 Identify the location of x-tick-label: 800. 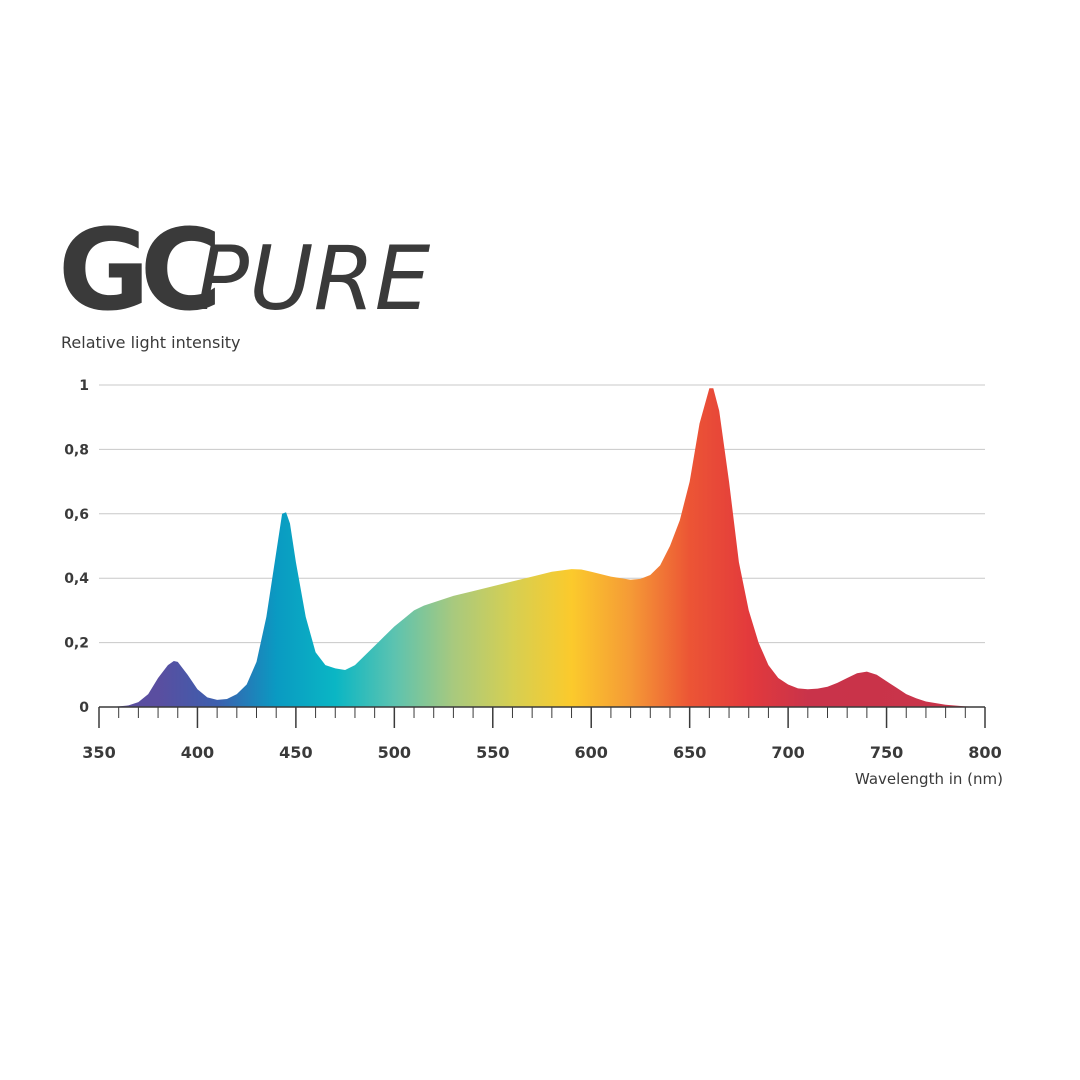
(984, 752).